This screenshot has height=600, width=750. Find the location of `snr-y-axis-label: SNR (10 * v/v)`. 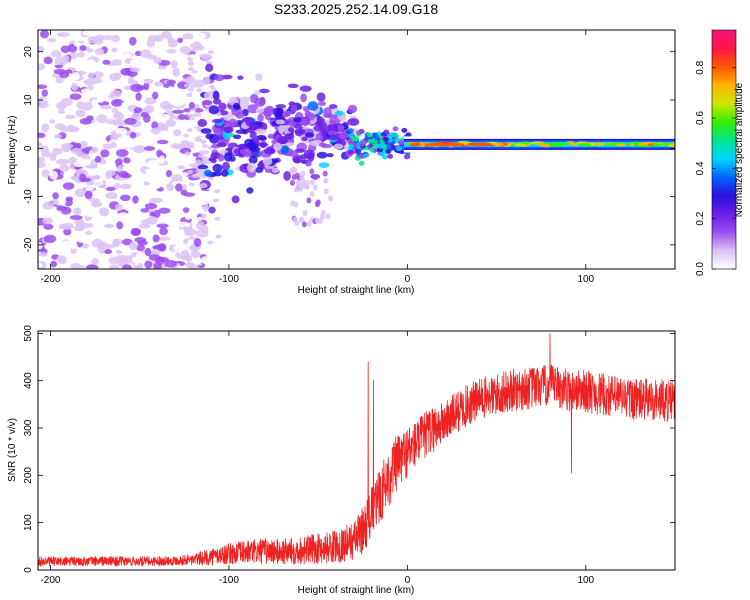

snr-y-axis-label: SNR (10 * v/v) is located at coordinates (12, 450).